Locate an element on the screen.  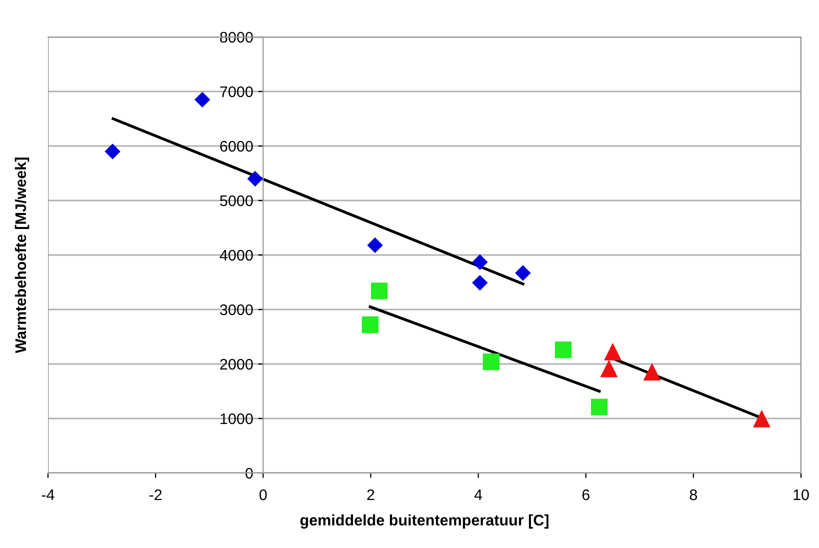
y-tick-label: 5000 is located at coordinates (236, 200).